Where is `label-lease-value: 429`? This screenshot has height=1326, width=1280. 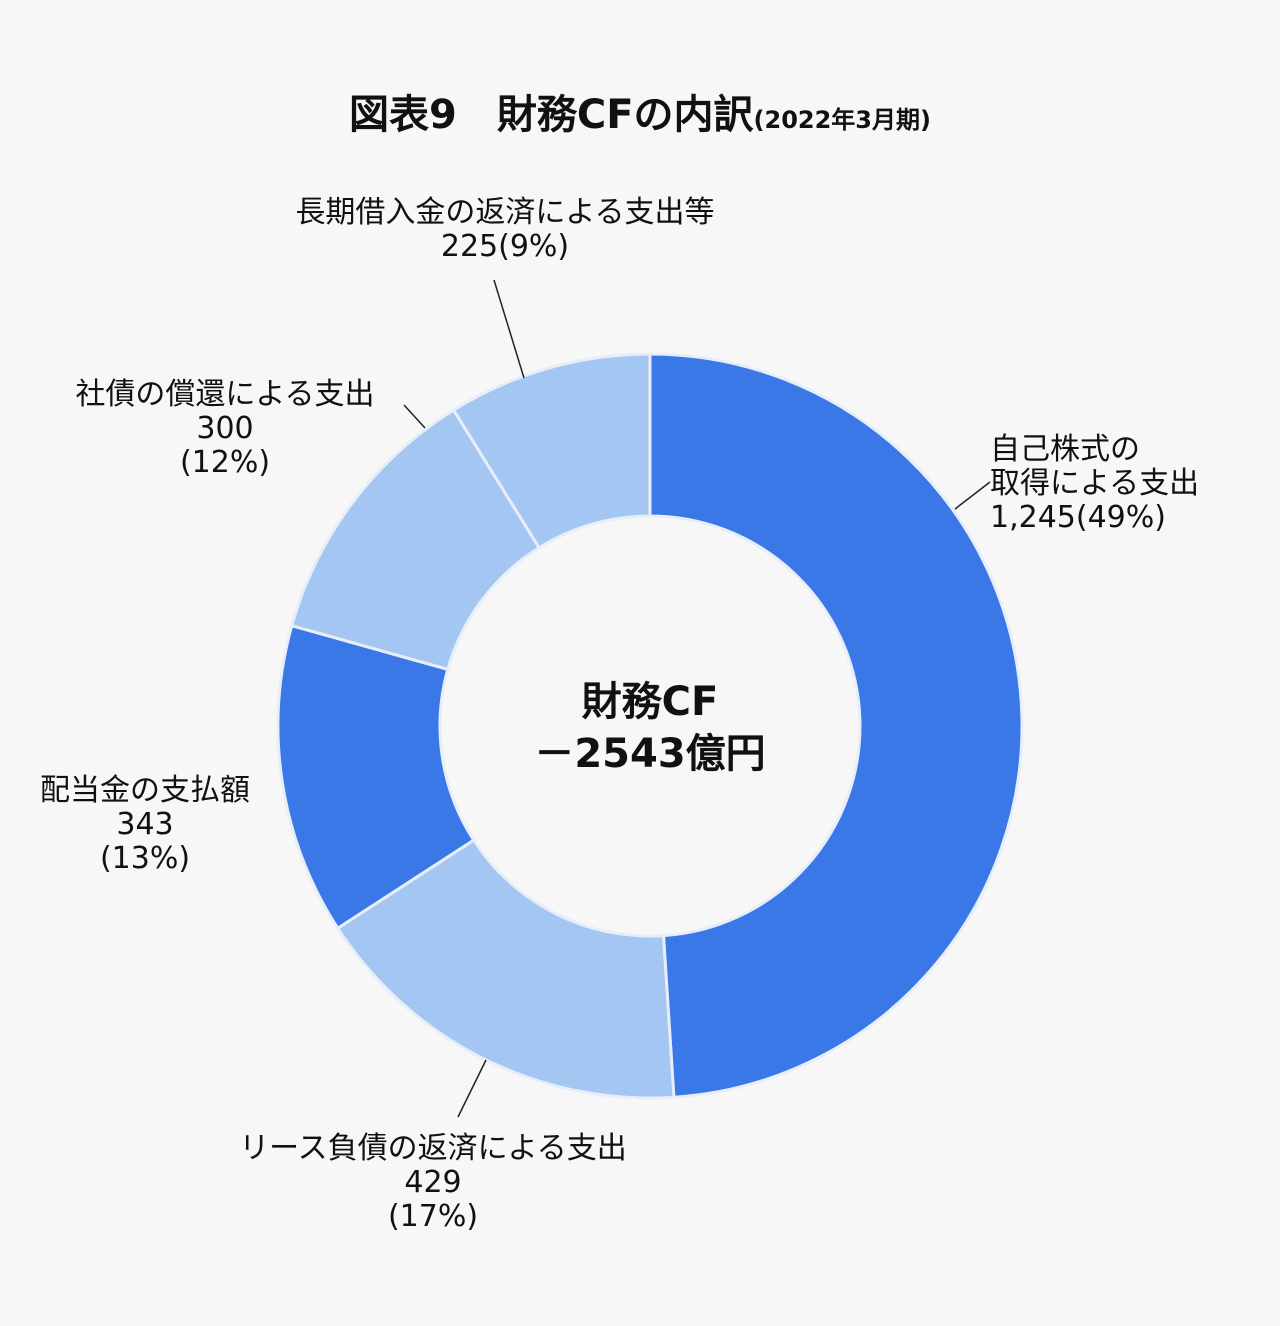
label-lease-value: 429 is located at coordinates (433, 1182).